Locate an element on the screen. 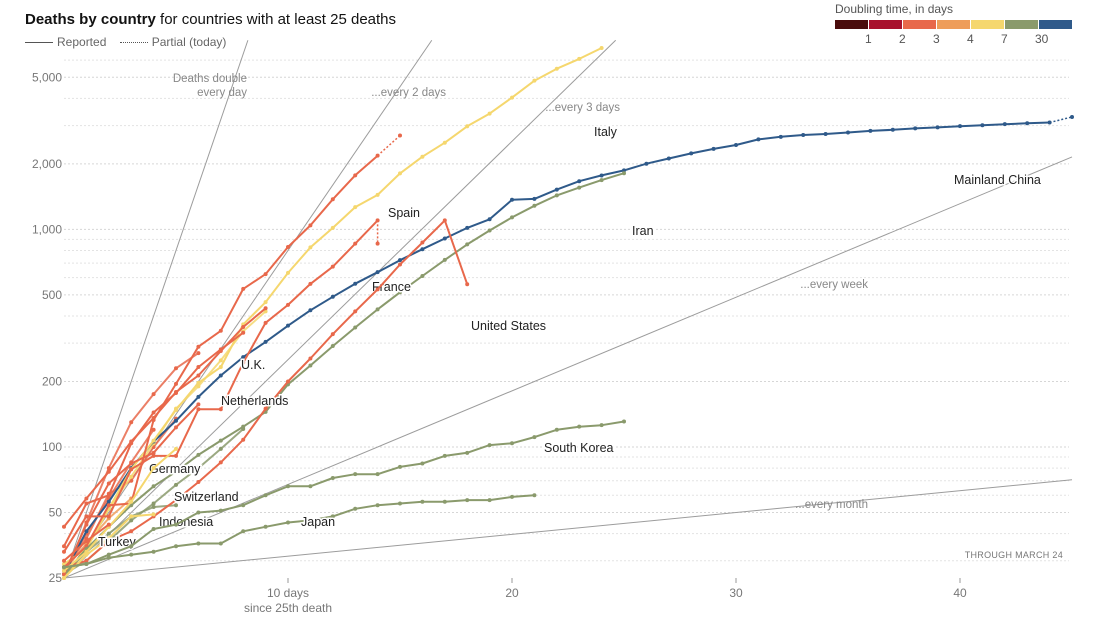  series-label: Turkey is located at coordinates (117, 542).